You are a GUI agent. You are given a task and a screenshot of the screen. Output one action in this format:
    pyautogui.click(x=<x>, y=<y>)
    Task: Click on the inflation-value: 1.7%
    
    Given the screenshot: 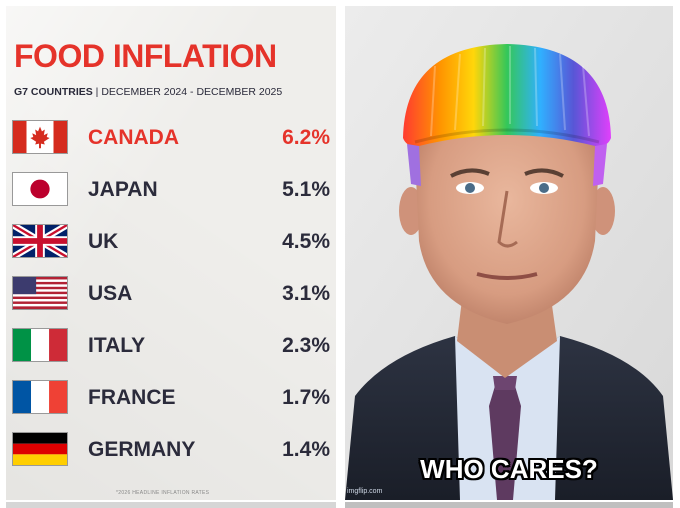 What is the action you would take?
    pyautogui.click(x=306, y=397)
    